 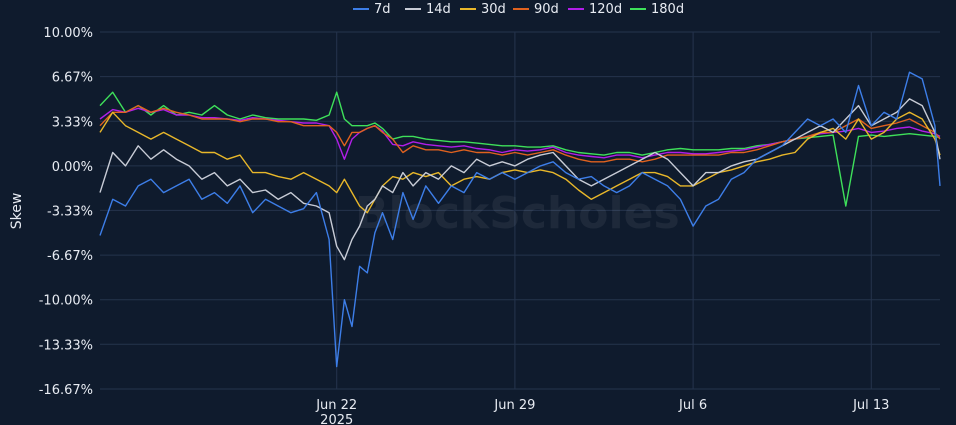 What do you see at coordinates (68, 33) in the screenshot?
I see `y-tick-label: 10.00%` at bounding box center [68, 33].